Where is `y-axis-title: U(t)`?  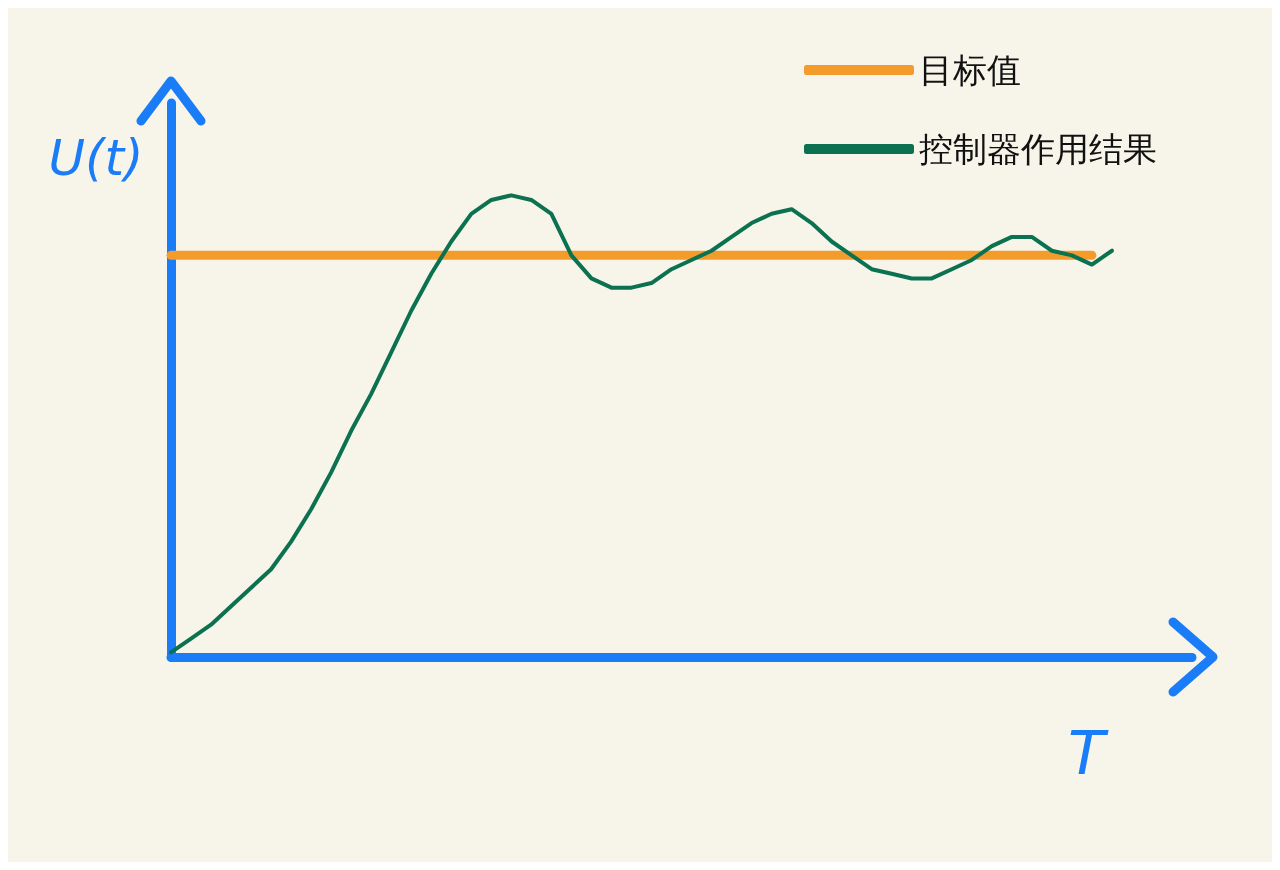 y-axis-title: U(t) is located at coordinates (96, 158).